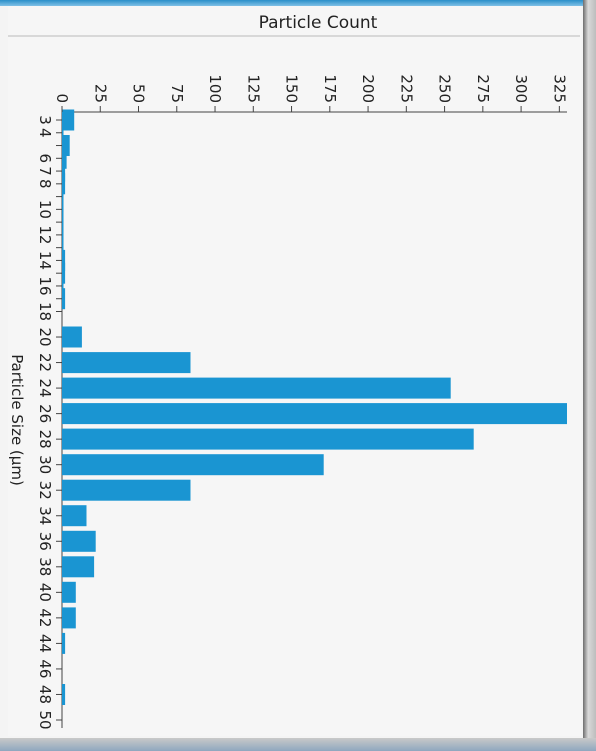  What do you see at coordinates (292, 88) in the screenshot?
I see `y-tick-label-150: 150` at bounding box center [292, 88].